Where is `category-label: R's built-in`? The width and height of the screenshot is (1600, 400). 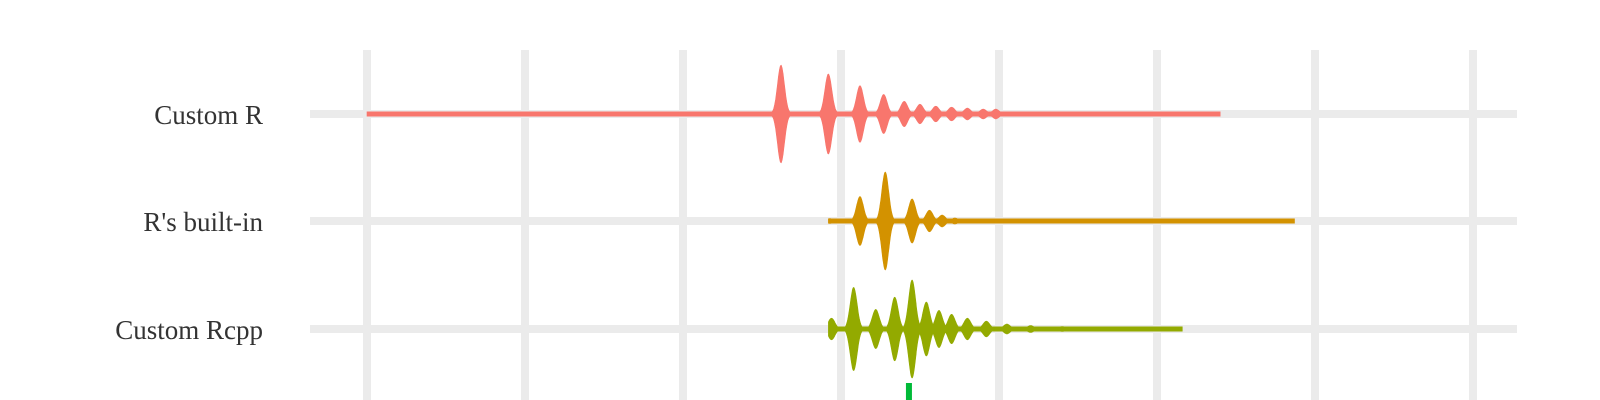 category-label: R's built-in is located at coordinates (203, 222).